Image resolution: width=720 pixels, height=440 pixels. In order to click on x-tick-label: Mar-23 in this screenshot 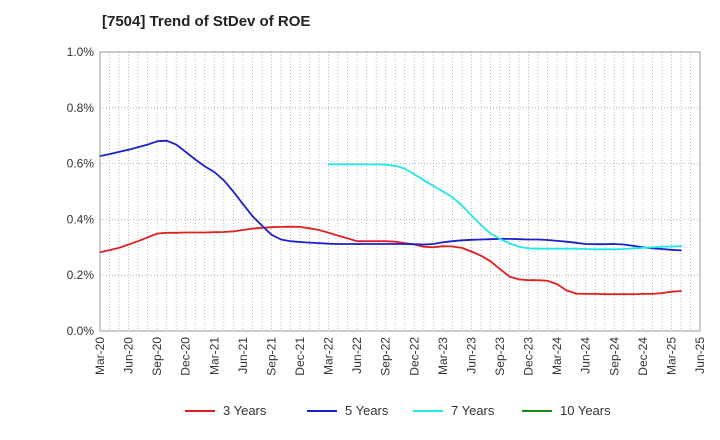, I will do `click(443, 356)`.